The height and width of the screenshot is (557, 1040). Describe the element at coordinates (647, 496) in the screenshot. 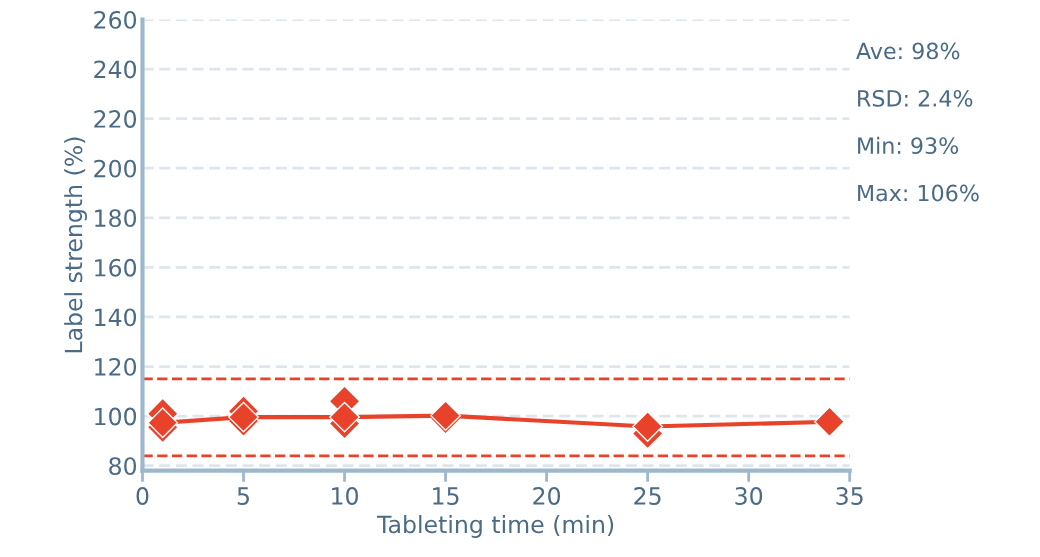

I see `x-tick-label: 25` at that location.